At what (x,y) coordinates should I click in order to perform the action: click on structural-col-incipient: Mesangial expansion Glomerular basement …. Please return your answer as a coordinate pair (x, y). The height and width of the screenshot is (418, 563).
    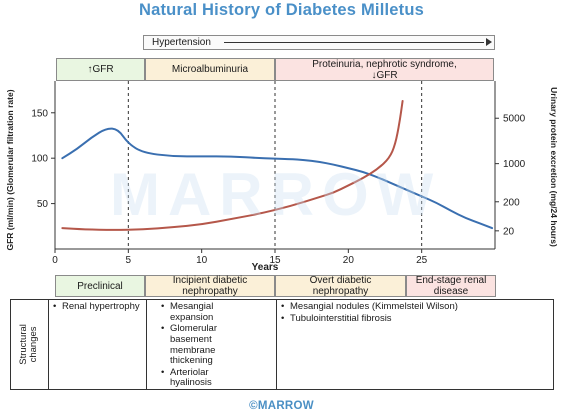
    Looking at the image, I should click on (211, 344).